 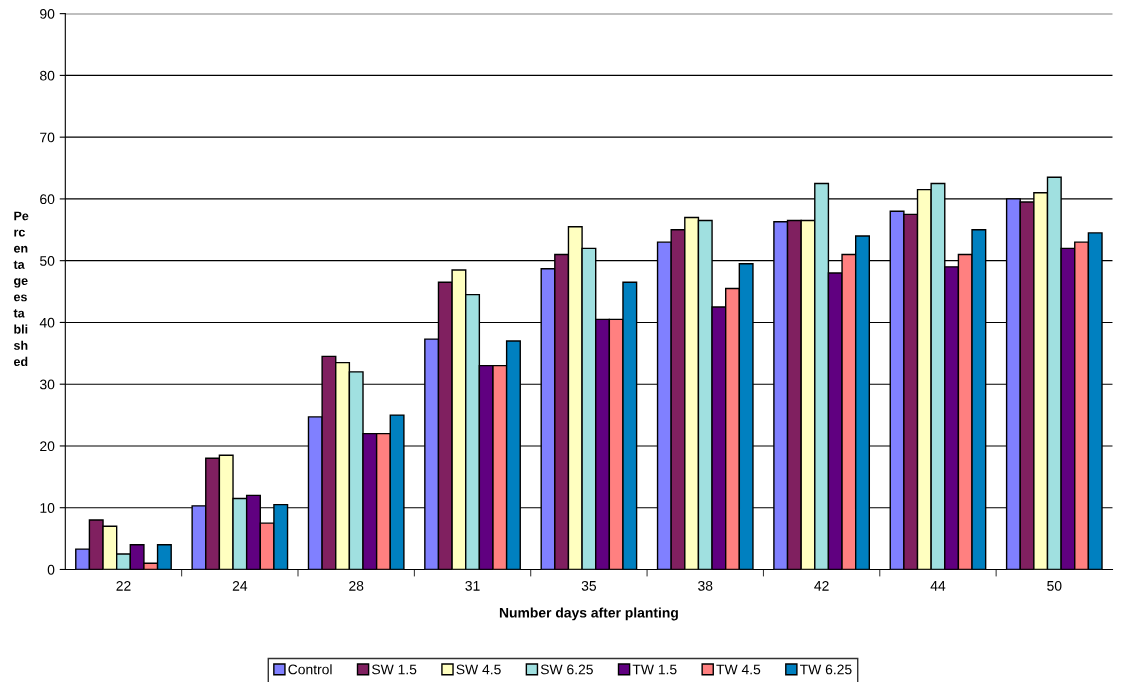 What do you see at coordinates (472, 585) in the screenshot?
I see `x-tick-label: 31` at bounding box center [472, 585].